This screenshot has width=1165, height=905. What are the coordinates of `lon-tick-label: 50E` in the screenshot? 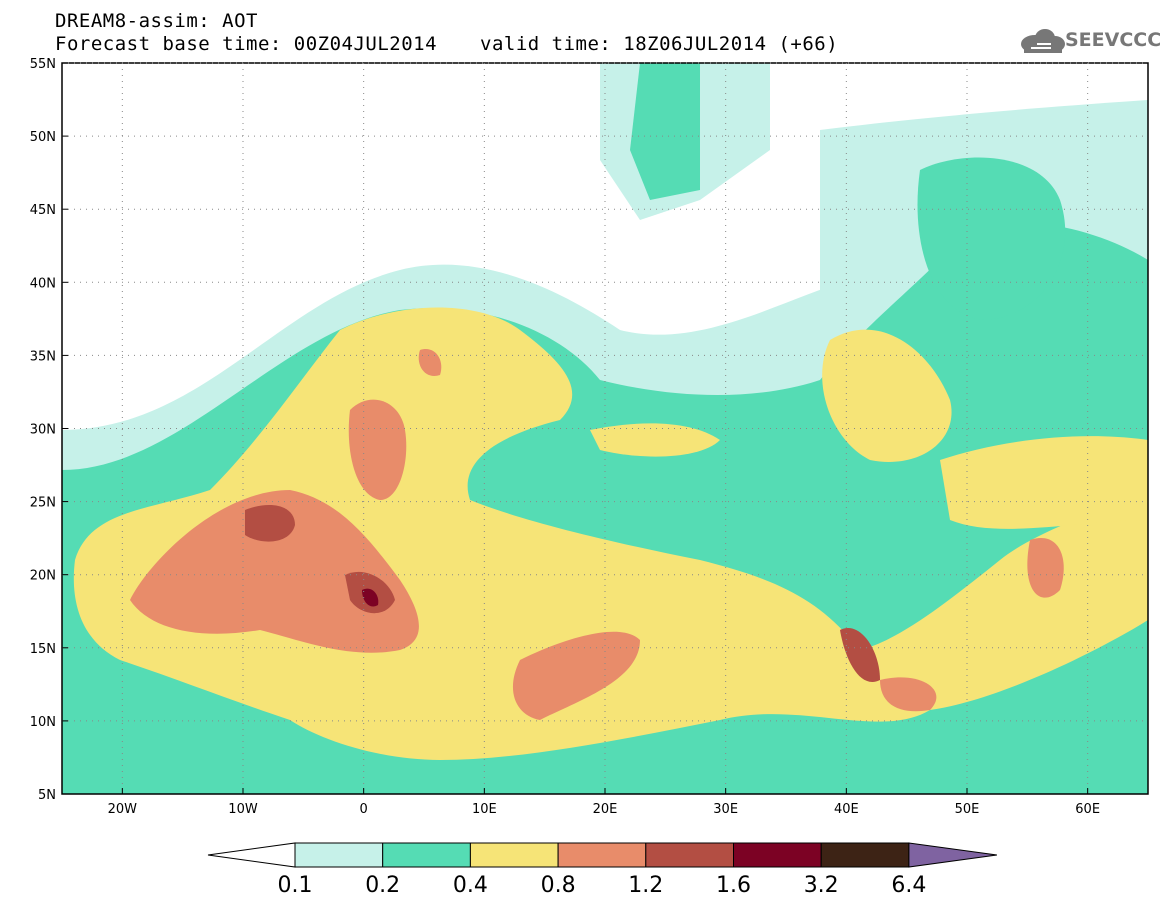 It's located at (967, 809).